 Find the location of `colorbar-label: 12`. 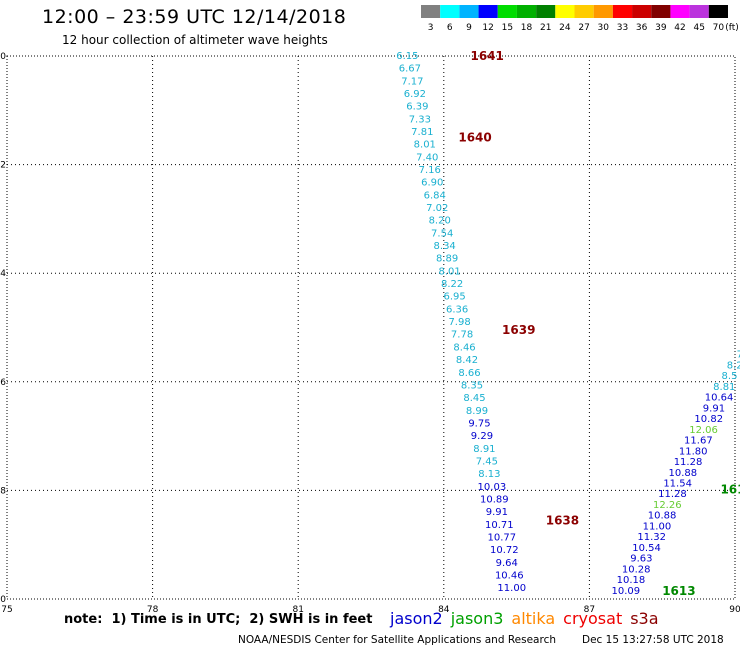

colorbar-label: 12 is located at coordinates (487, 28).